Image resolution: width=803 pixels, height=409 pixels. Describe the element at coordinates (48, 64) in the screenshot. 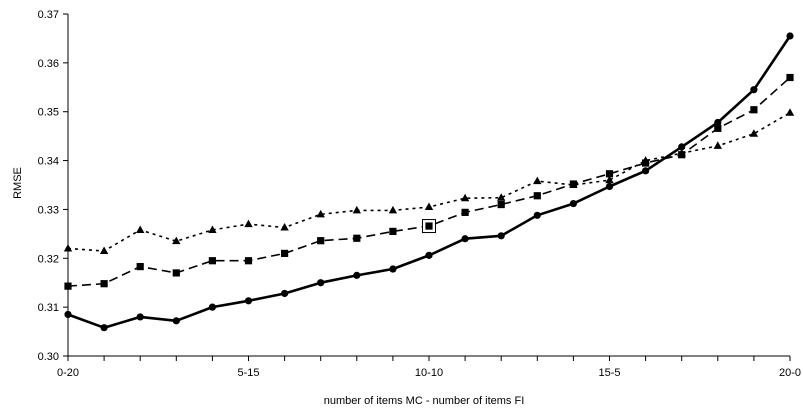

I see `y-tick-label: 0.36` at that location.